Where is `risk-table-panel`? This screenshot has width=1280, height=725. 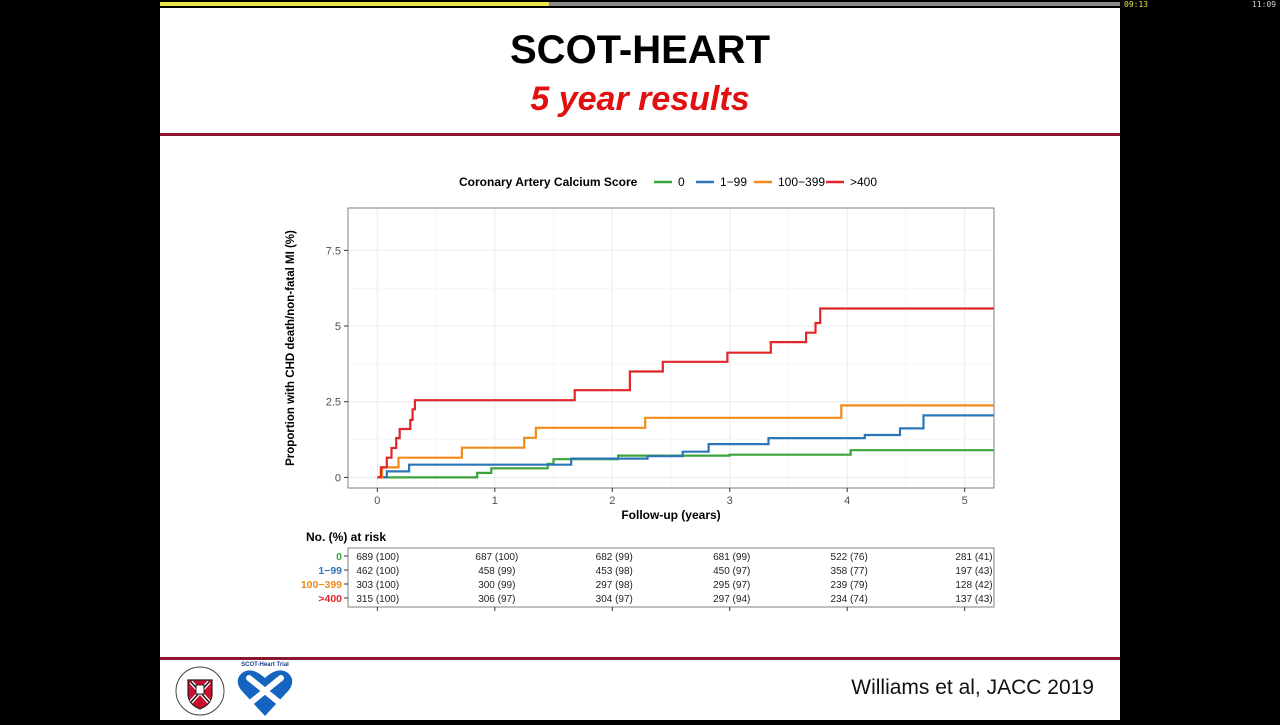 risk-table-panel is located at coordinates (671, 577).